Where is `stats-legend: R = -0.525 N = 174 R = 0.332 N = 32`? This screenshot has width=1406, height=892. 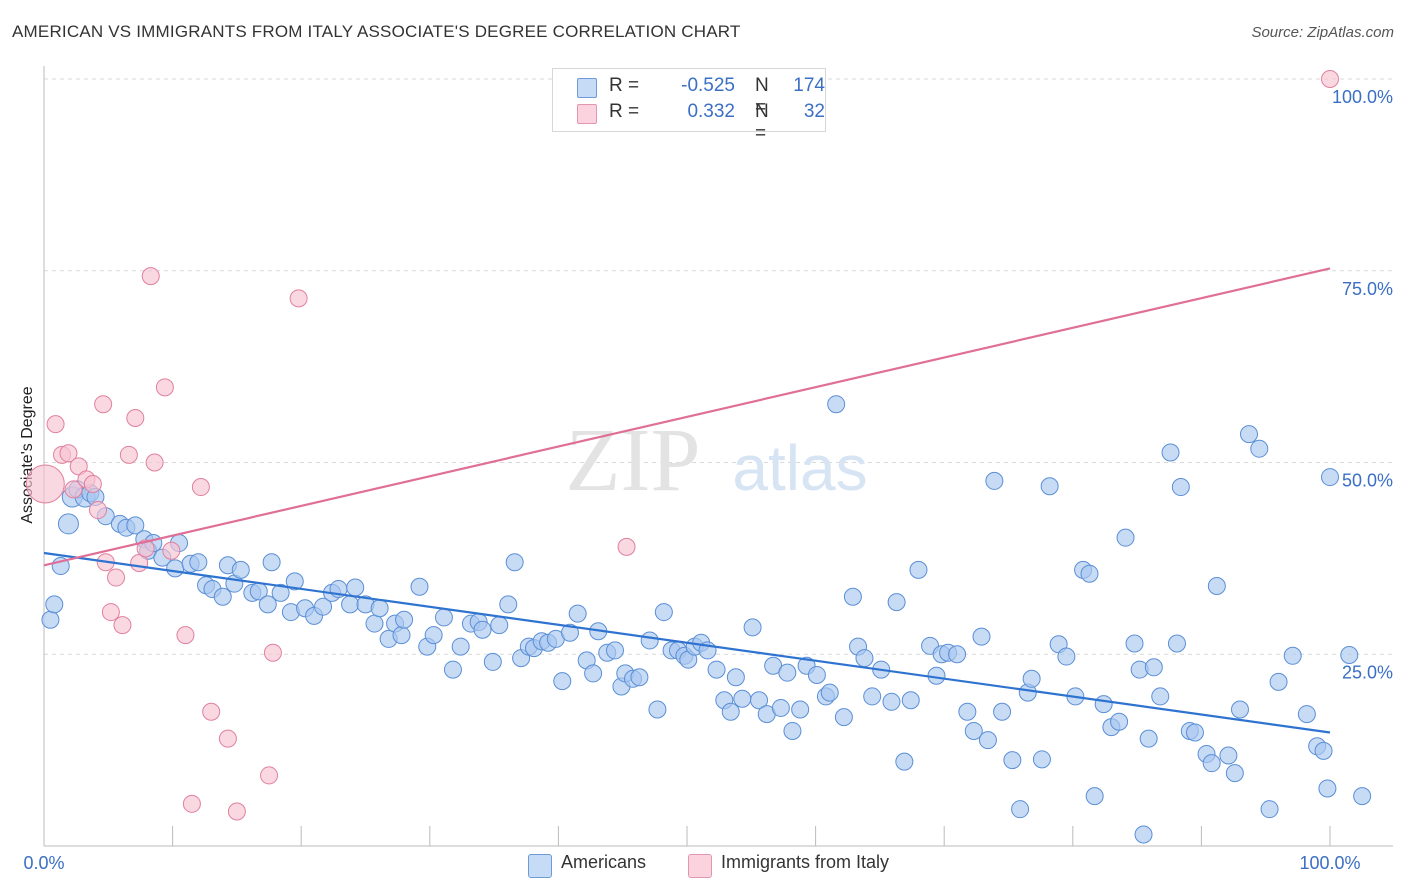 stats-legend: R = -0.525 N = 174 R = 0.332 N = 32 is located at coordinates (689, 106).